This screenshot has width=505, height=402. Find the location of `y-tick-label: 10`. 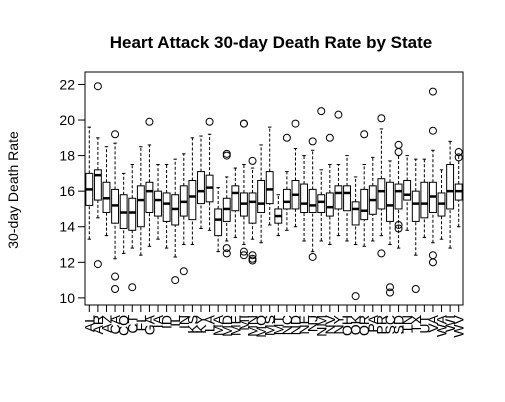

y-tick-label: 10 is located at coordinates (67, 298).